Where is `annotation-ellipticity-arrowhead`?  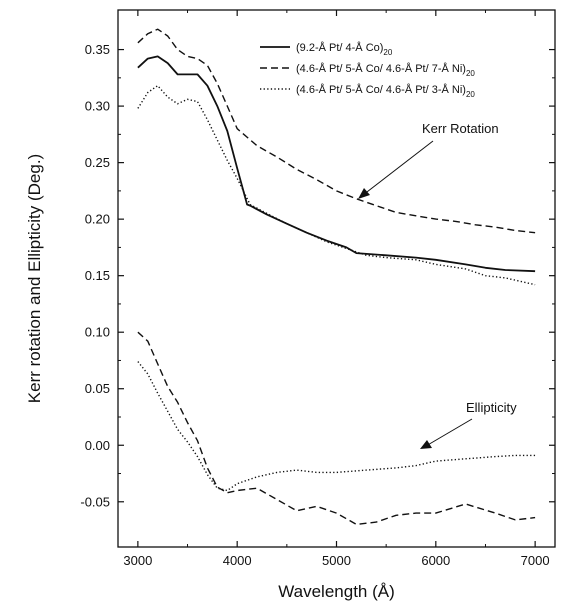 annotation-ellipticity-arrowhead is located at coordinates (426, 444).